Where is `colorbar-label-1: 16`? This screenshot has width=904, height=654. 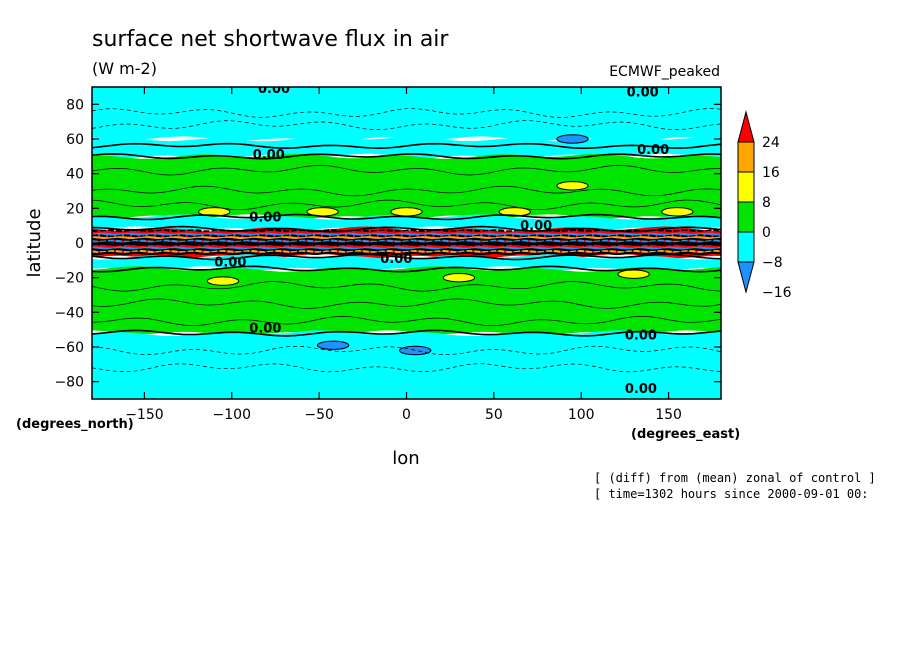 colorbar-label-1: 16 is located at coordinates (771, 173).